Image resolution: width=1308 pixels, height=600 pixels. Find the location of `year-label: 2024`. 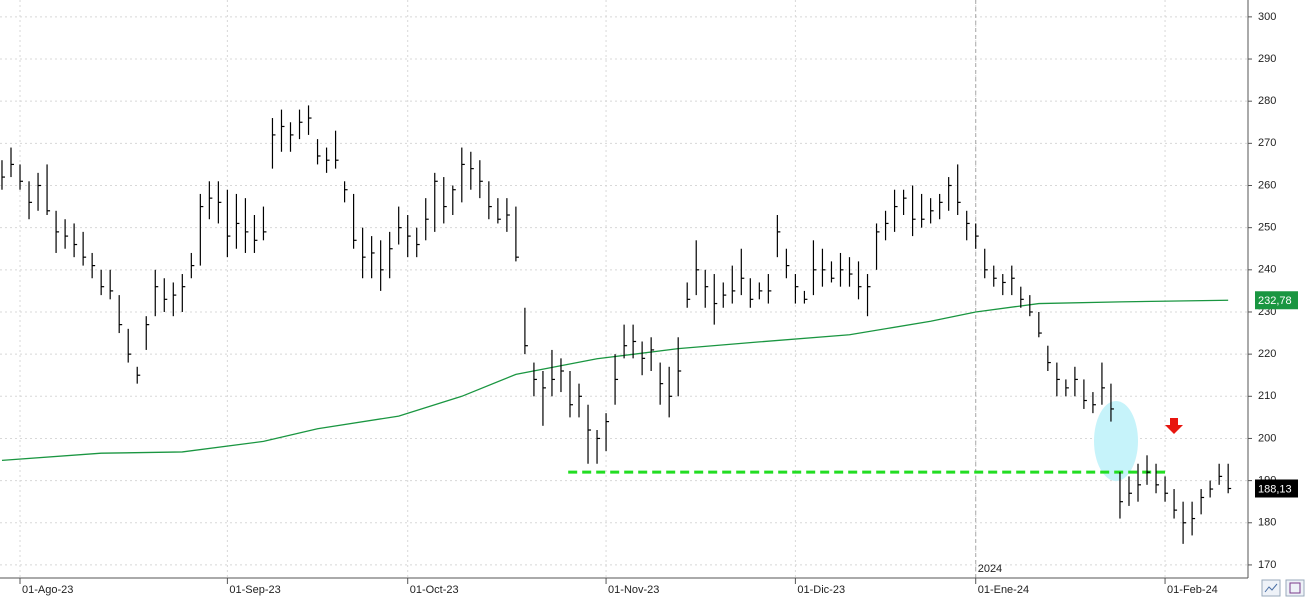

year-label: 2024 is located at coordinates (990, 569).